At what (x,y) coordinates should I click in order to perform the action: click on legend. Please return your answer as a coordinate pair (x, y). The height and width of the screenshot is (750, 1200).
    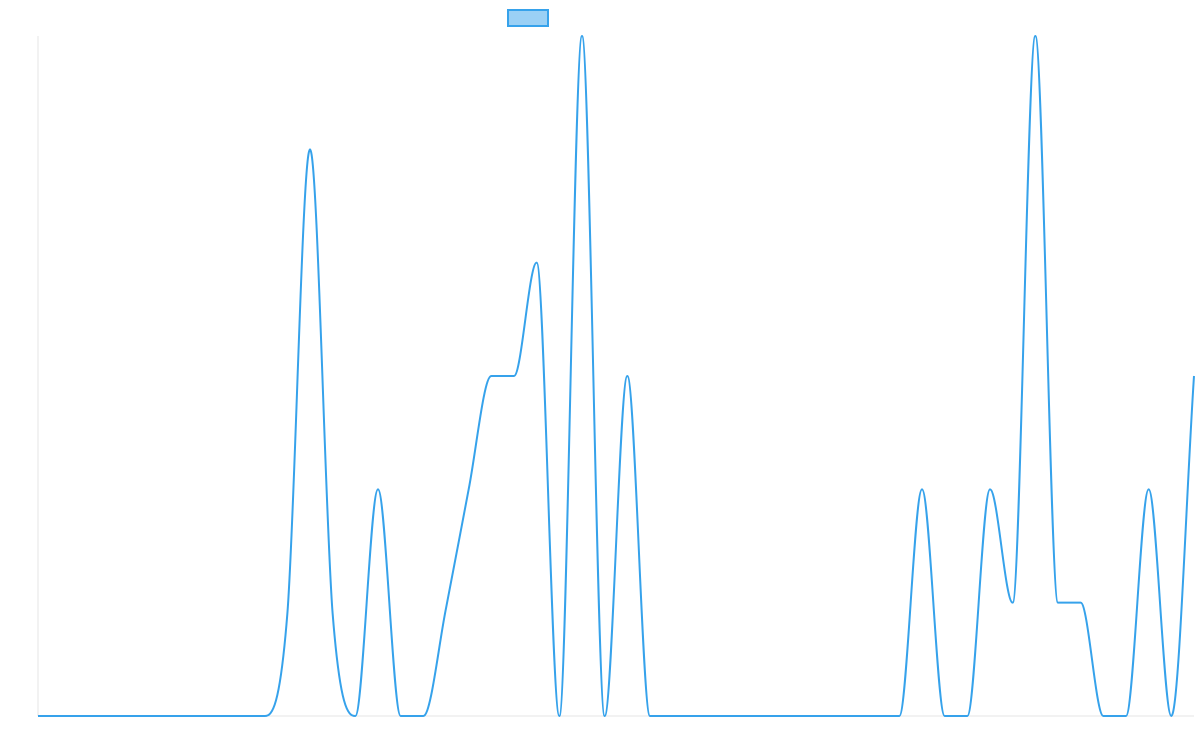
    Looking at the image, I should click on (528, 18).